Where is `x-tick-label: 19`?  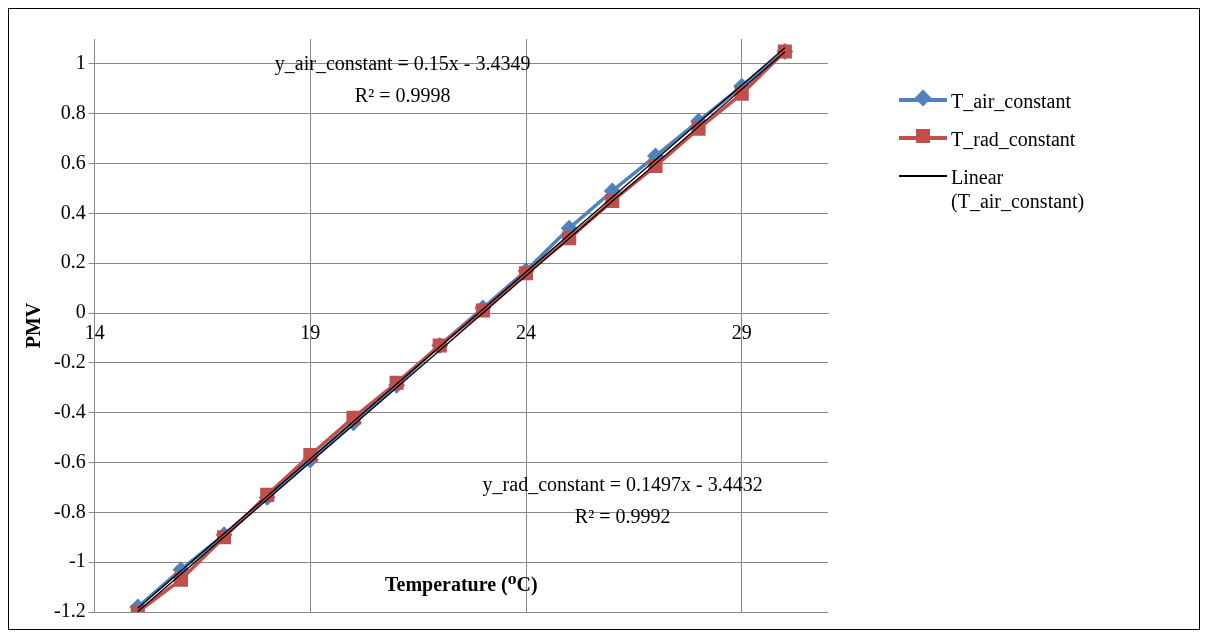
x-tick-label: 19 is located at coordinates (310, 332).